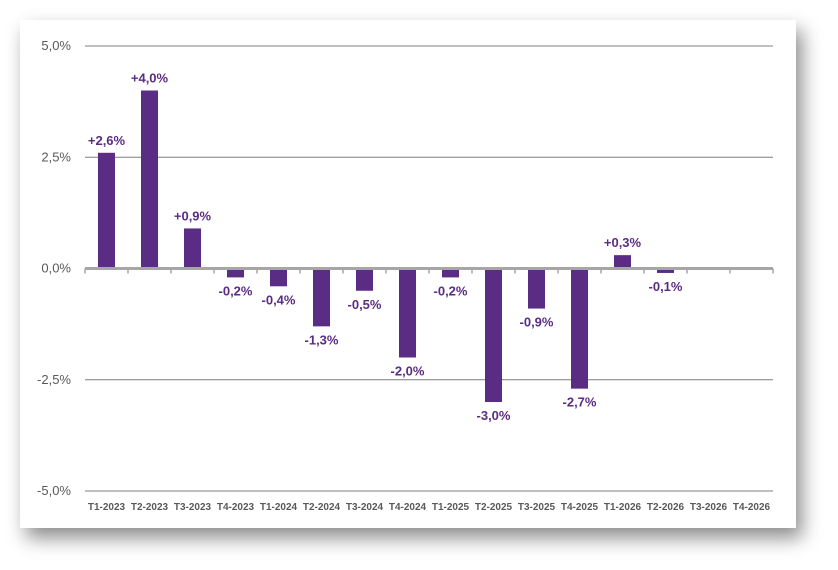 The height and width of the screenshot is (570, 838). I want to click on bar-t4-2024, so click(407, 313).